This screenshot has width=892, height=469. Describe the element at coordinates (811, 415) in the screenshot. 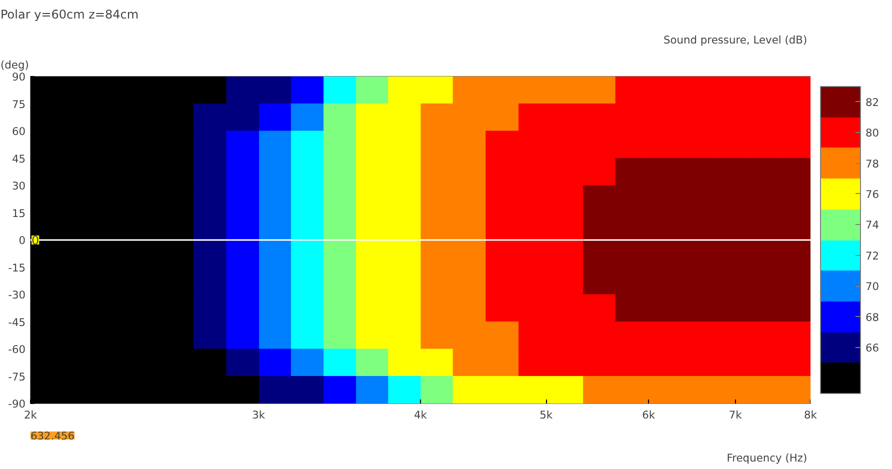

I see `x-tick-label: 8k` at that location.